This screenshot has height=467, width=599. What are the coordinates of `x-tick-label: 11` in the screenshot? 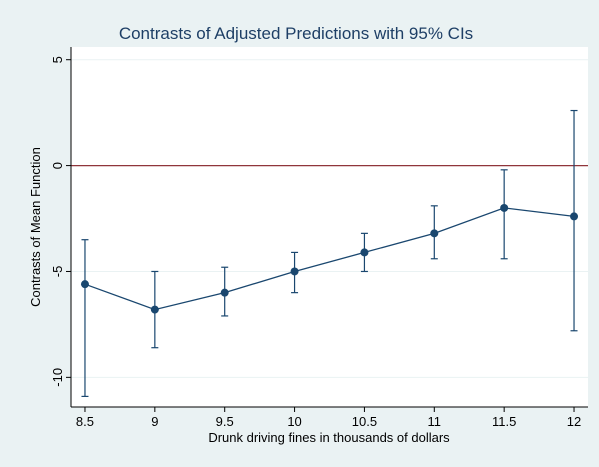 It's located at (435, 421).